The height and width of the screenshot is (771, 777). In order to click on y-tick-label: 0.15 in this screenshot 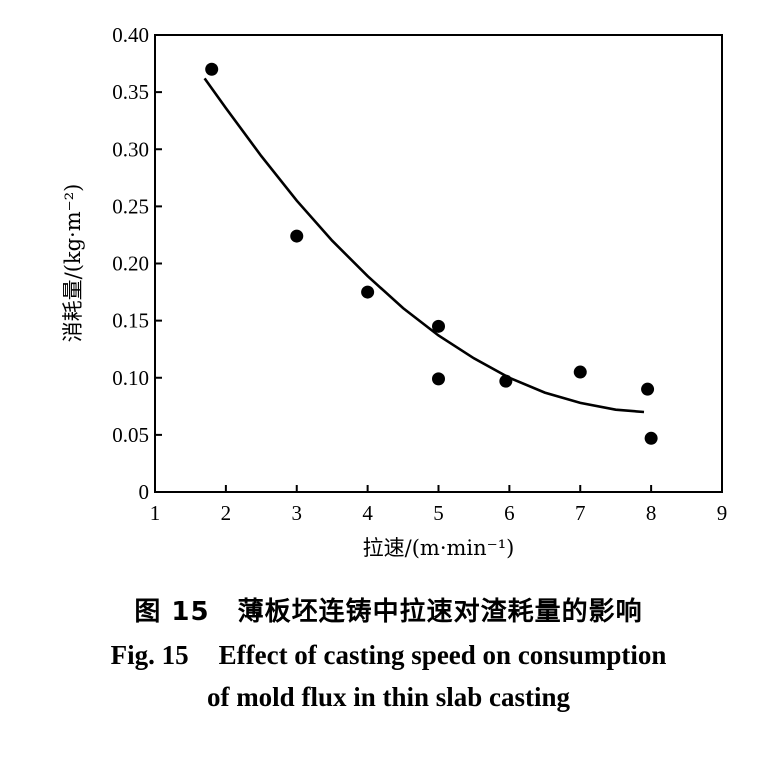, I will do `click(130, 321)`.